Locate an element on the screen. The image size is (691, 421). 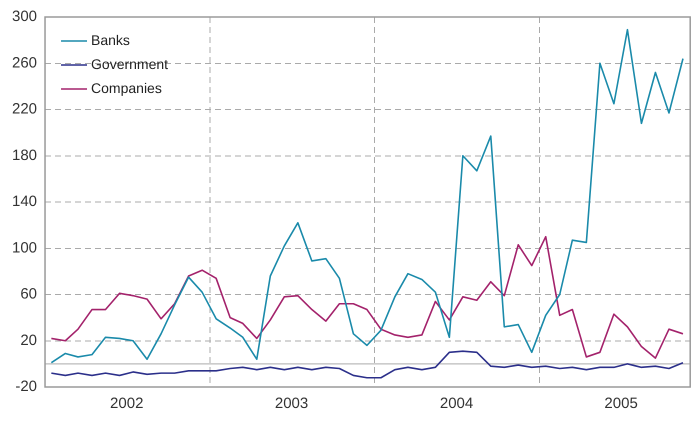
y-tick-label: 140 is located at coordinates (25, 201).